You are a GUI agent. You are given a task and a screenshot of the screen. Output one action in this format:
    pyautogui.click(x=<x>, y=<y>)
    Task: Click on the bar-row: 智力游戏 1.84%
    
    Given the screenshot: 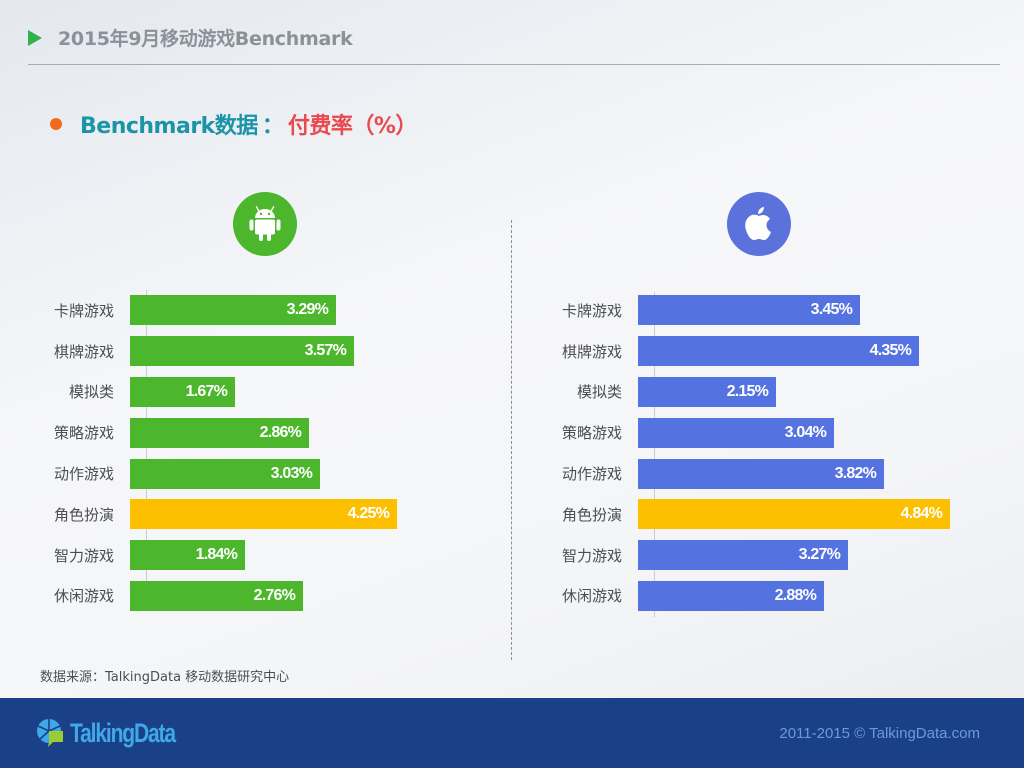 What is the action you would take?
    pyautogui.click(x=218, y=555)
    